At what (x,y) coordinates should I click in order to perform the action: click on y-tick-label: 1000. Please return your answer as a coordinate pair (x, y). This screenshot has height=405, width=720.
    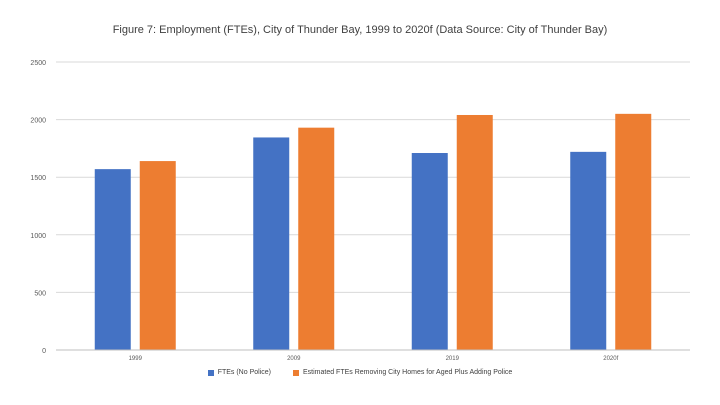
    Looking at the image, I should click on (38, 236).